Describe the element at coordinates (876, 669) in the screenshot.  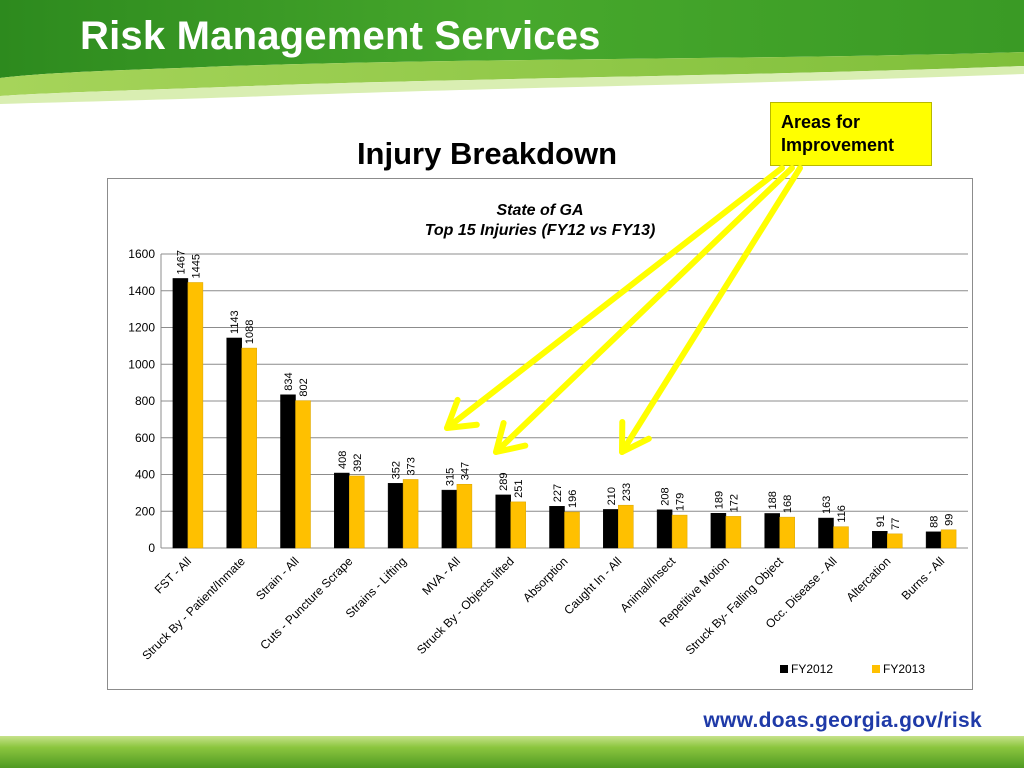
I see `legend-swatch-fy2013` at that location.